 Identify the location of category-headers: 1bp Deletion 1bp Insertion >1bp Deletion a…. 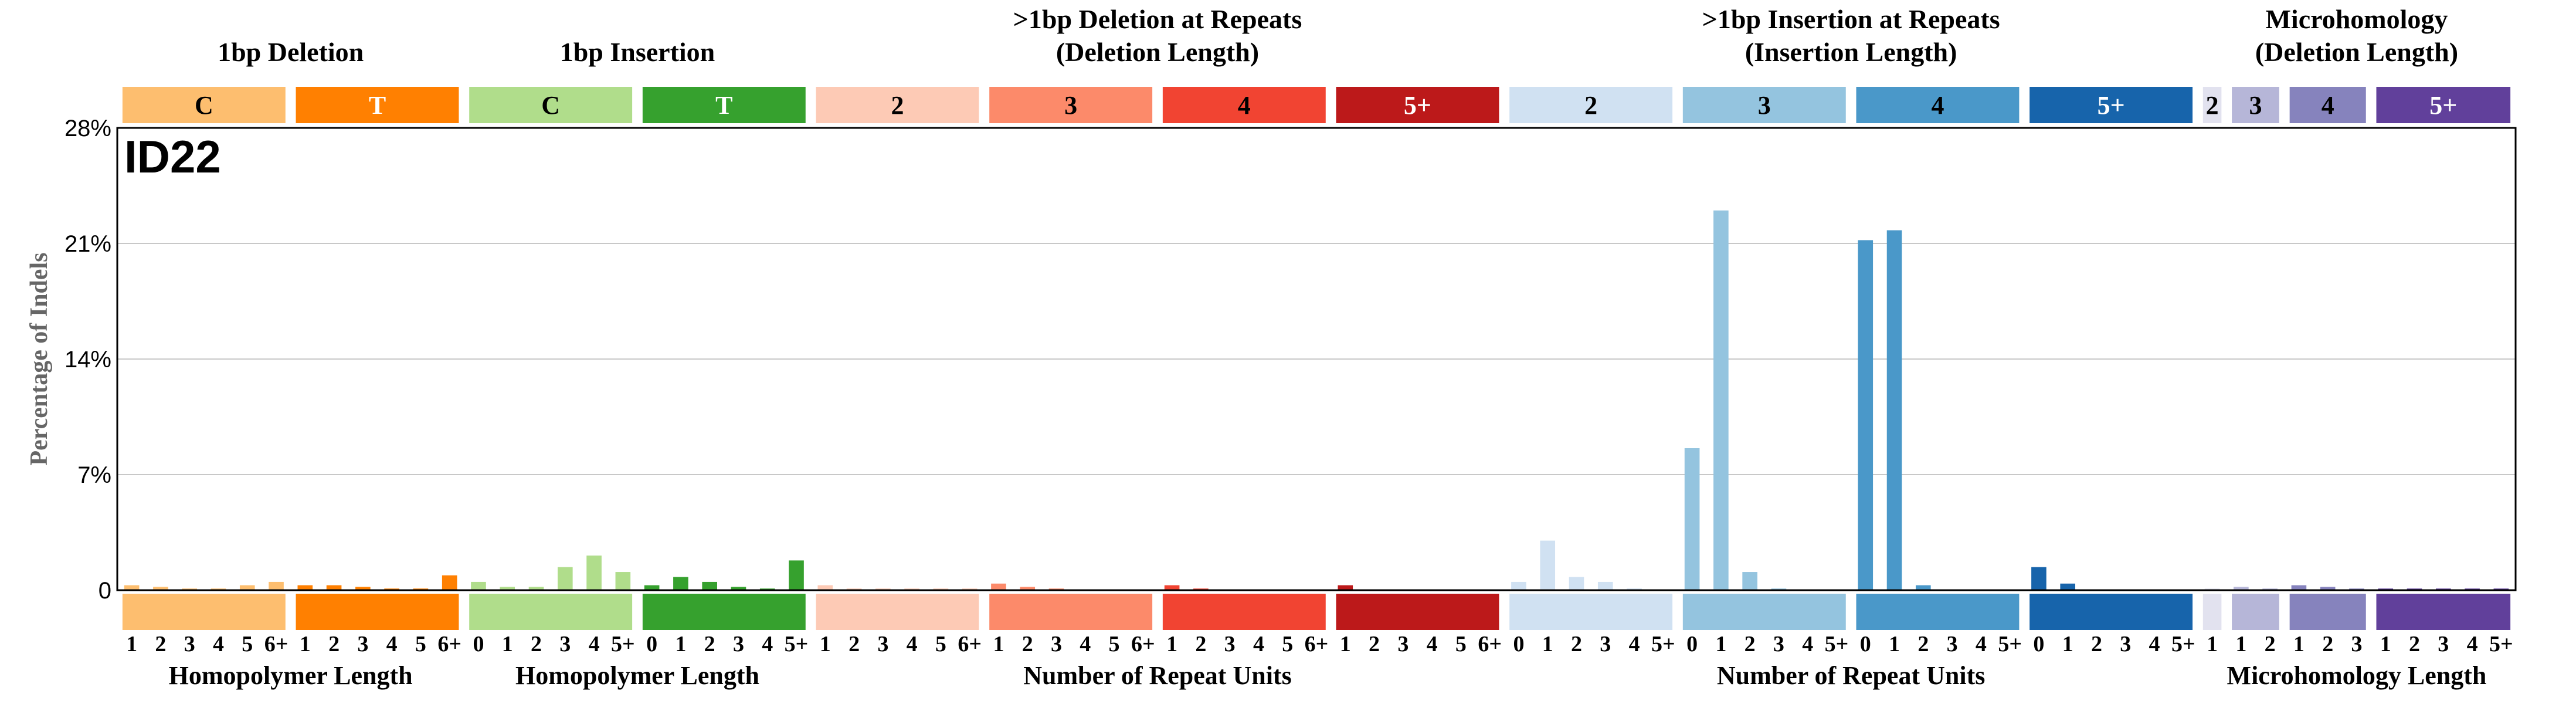
(1338, 35).